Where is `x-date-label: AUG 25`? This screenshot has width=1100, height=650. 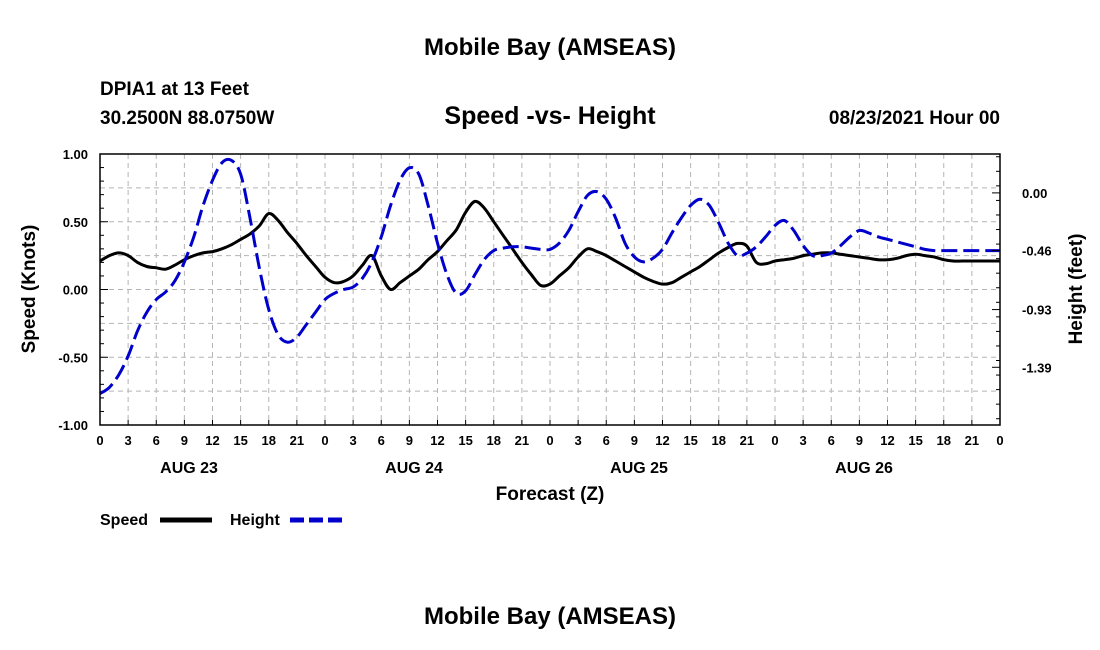 x-date-label: AUG 25 is located at coordinates (639, 468).